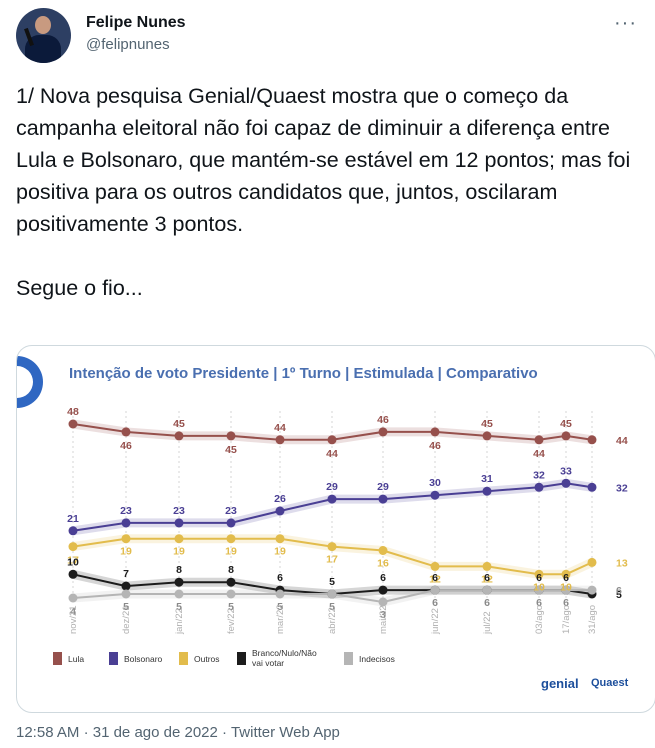  I want to click on data-label: 31, so click(487, 479).